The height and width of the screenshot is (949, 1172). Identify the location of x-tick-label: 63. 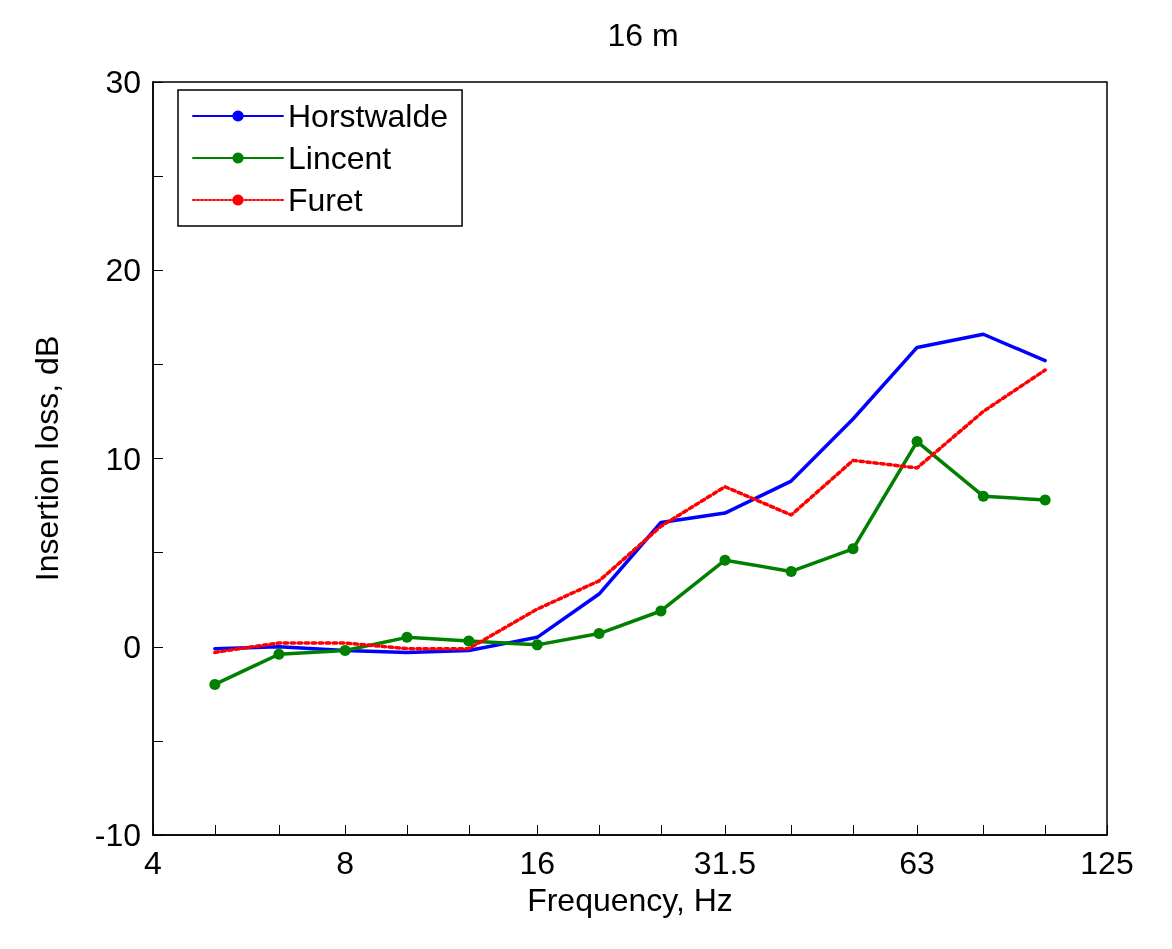
(917, 863).